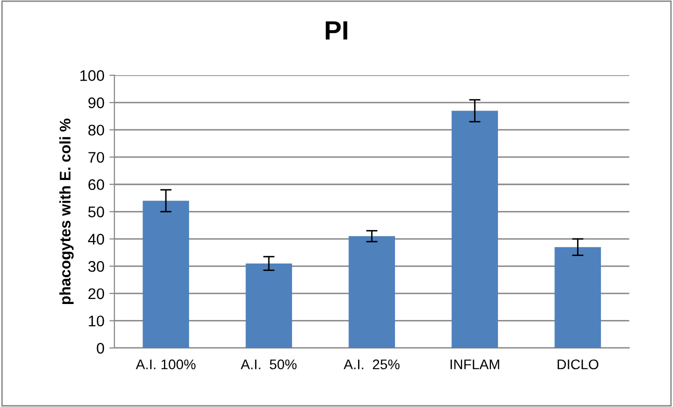  What do you see at coordinates (96, 212) in the screenshot?
I see `y-tick-label: 50` at bounding box center [96, 212].